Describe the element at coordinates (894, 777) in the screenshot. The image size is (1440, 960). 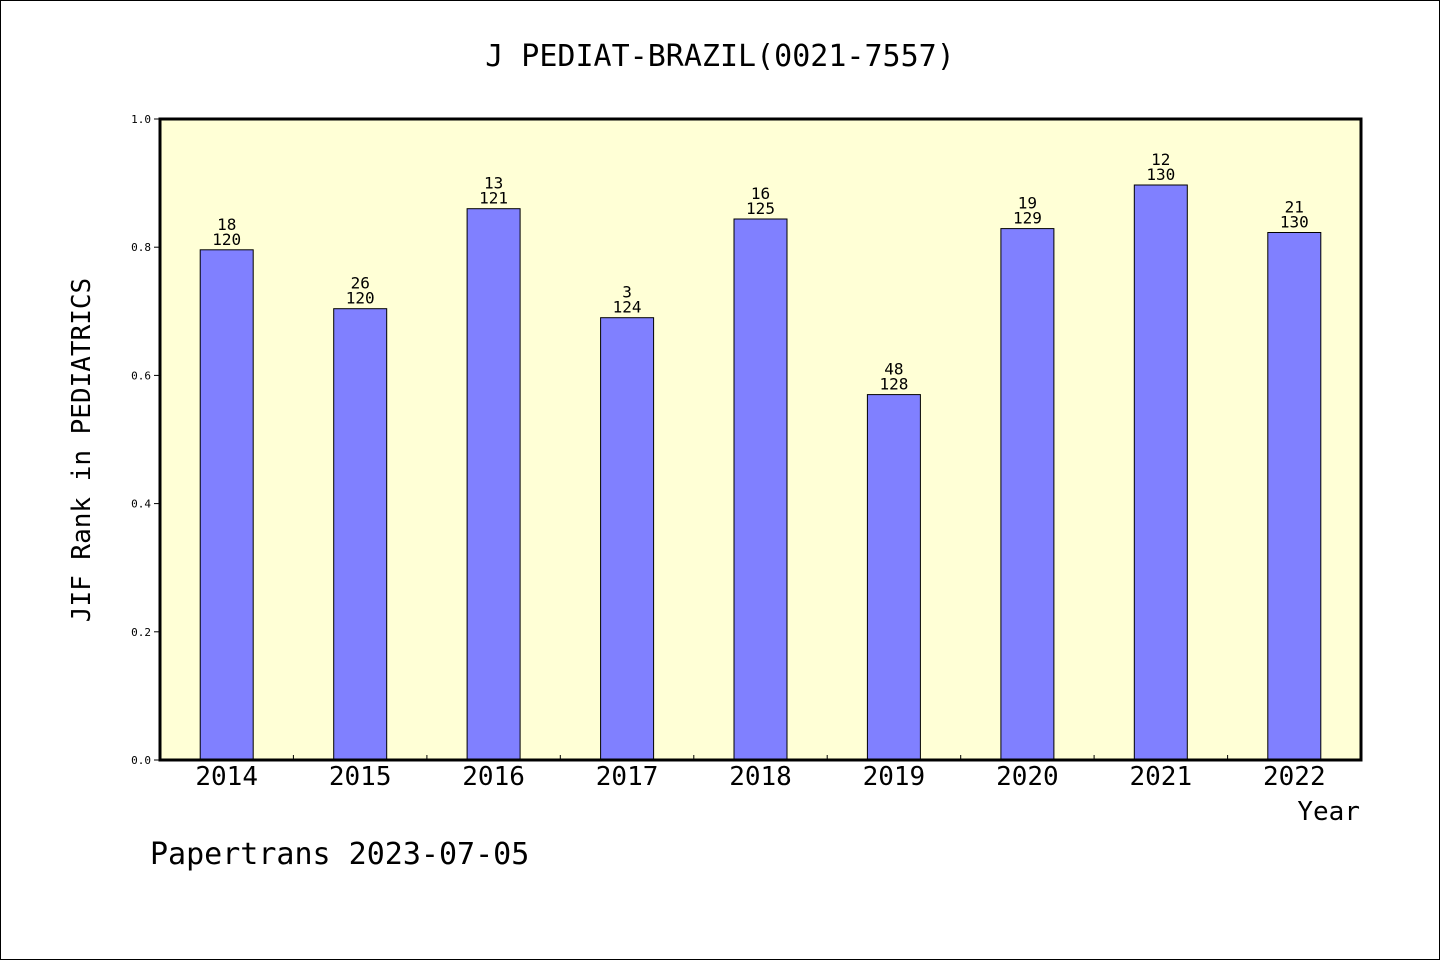
I see `x-tick-label: 2019` at that location.